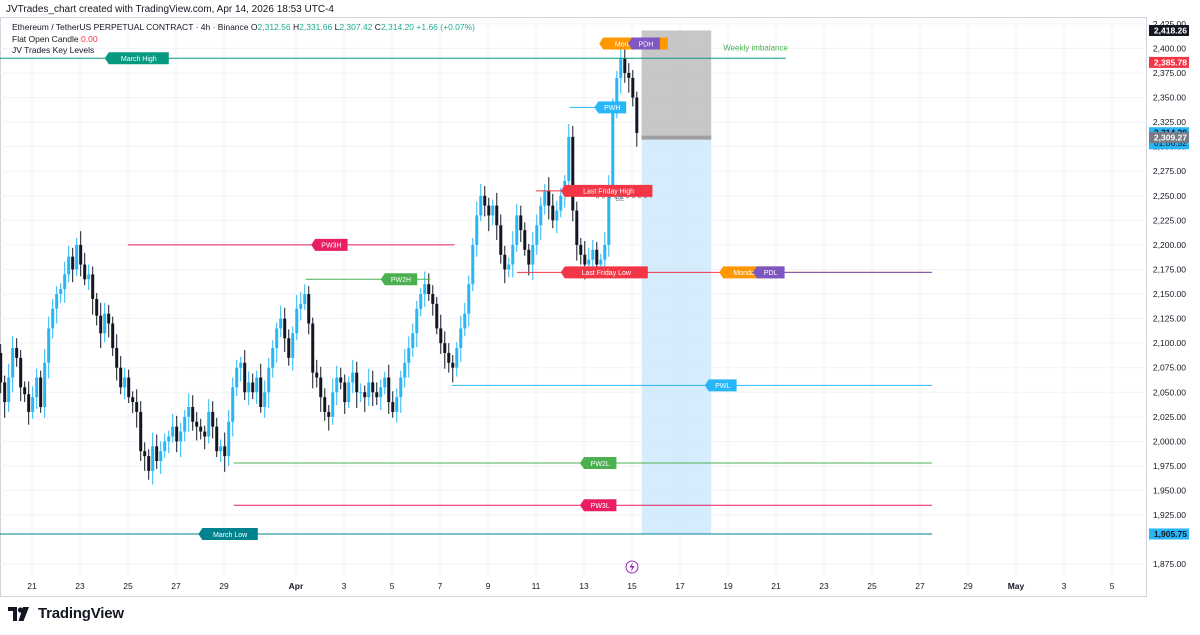 This screenshot has height=635, width=1200. I want to click on level-tag-pw3l: PW3L, so click(598, 505).